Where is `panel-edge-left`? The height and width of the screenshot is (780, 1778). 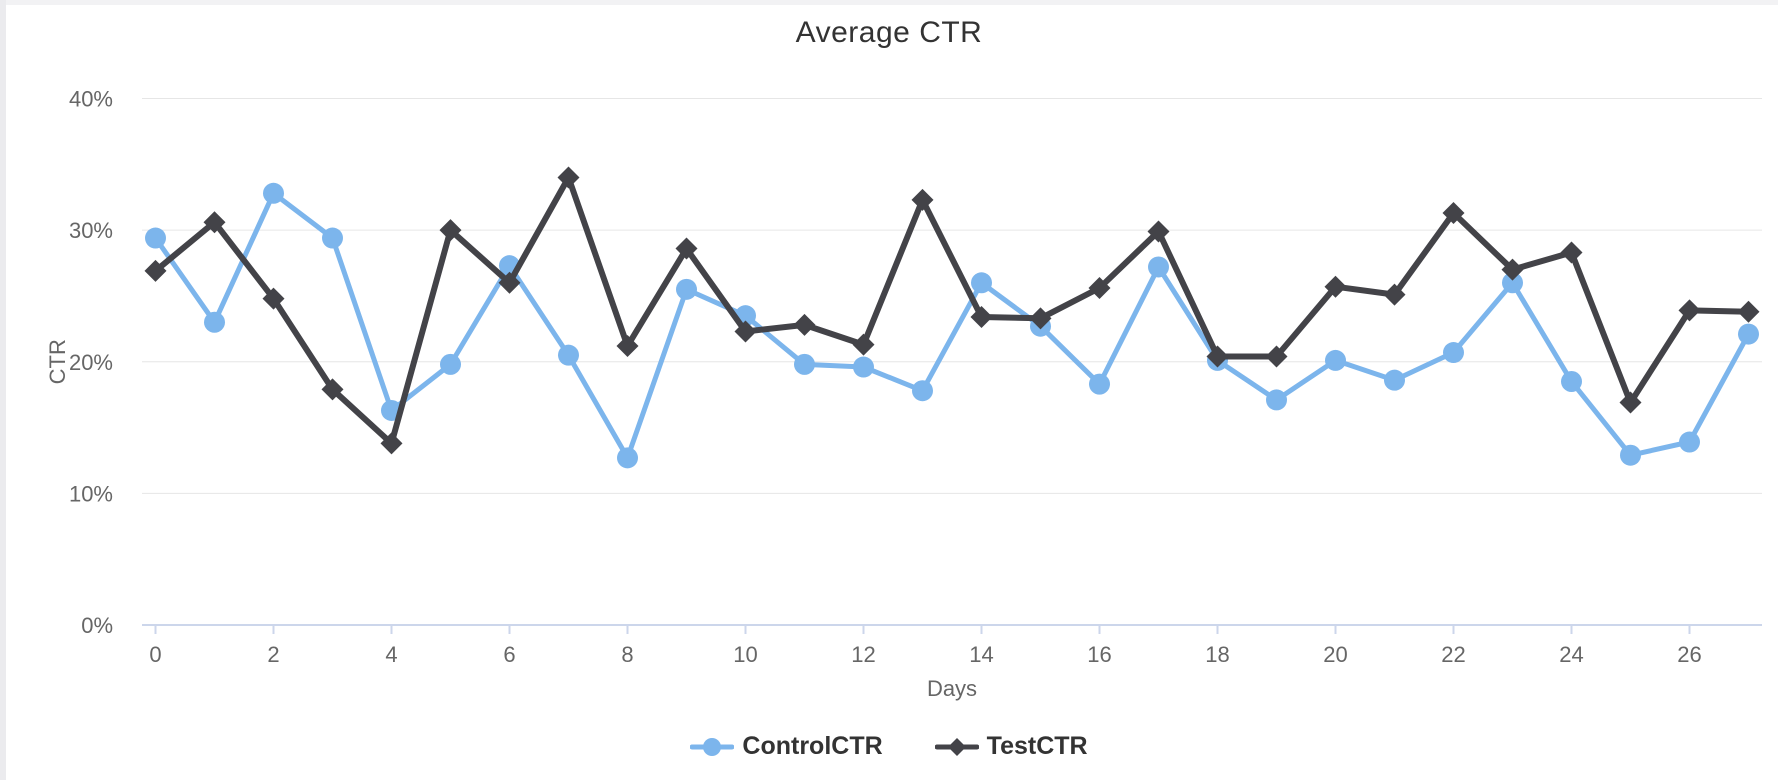 panel-edge-left is located at coordinates (3, 390).